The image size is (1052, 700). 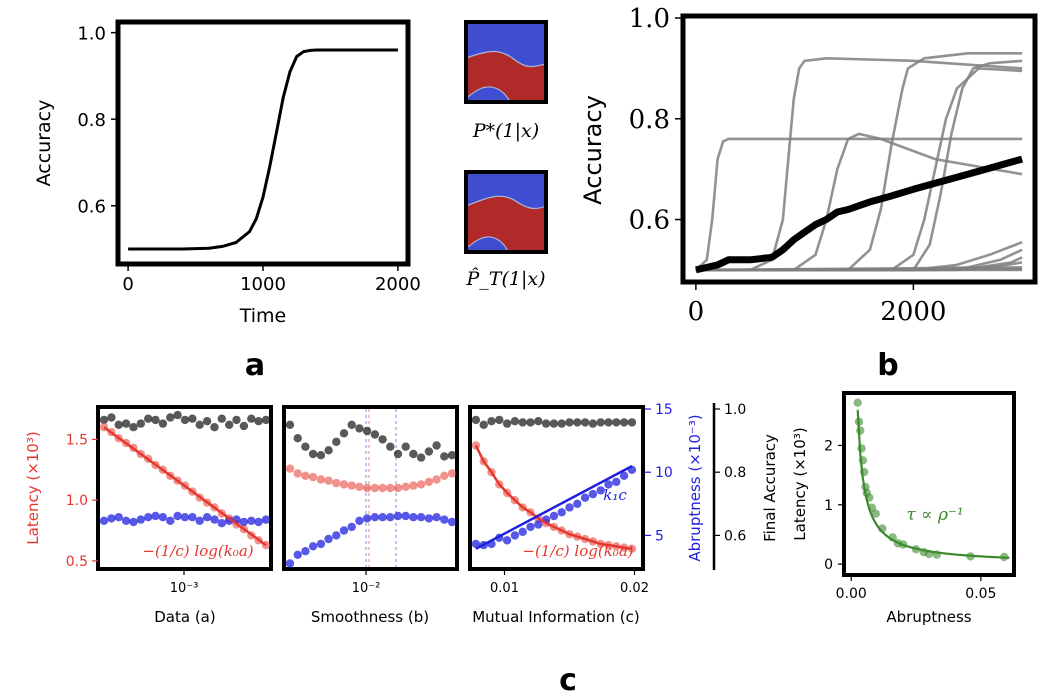 What do you see at coordinates (263, 316) in the screenshot?
I see `panel-a-xlabel: Time` at bounding box center [263, 316].